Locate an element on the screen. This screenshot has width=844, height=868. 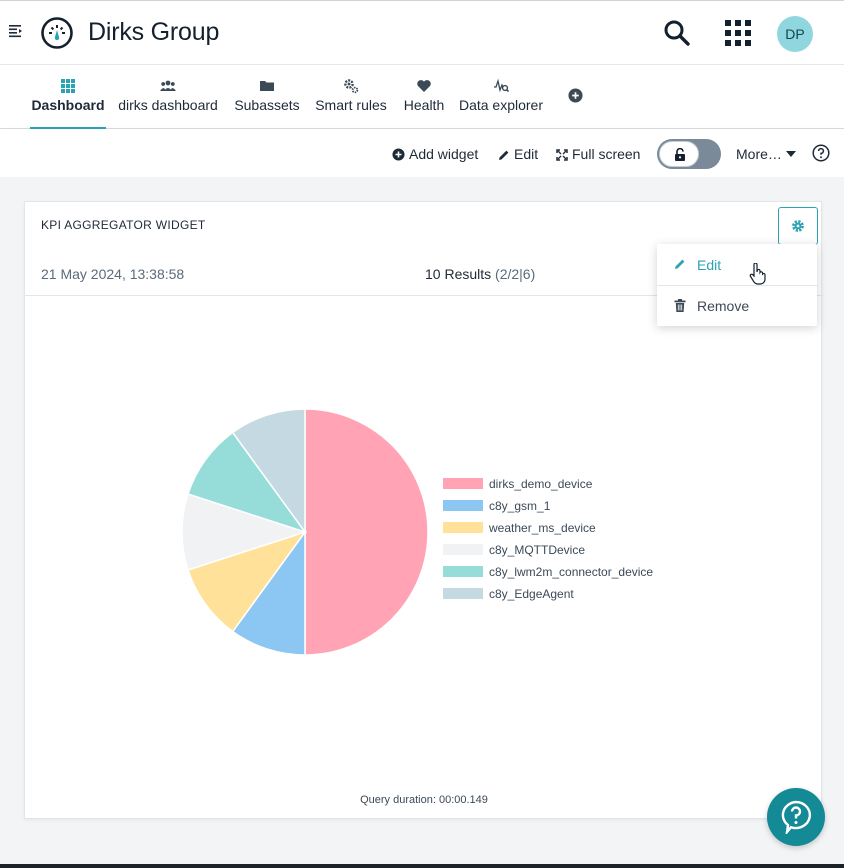
legend-label: c8y_gsm_1 is located at coordinates (520, 506).